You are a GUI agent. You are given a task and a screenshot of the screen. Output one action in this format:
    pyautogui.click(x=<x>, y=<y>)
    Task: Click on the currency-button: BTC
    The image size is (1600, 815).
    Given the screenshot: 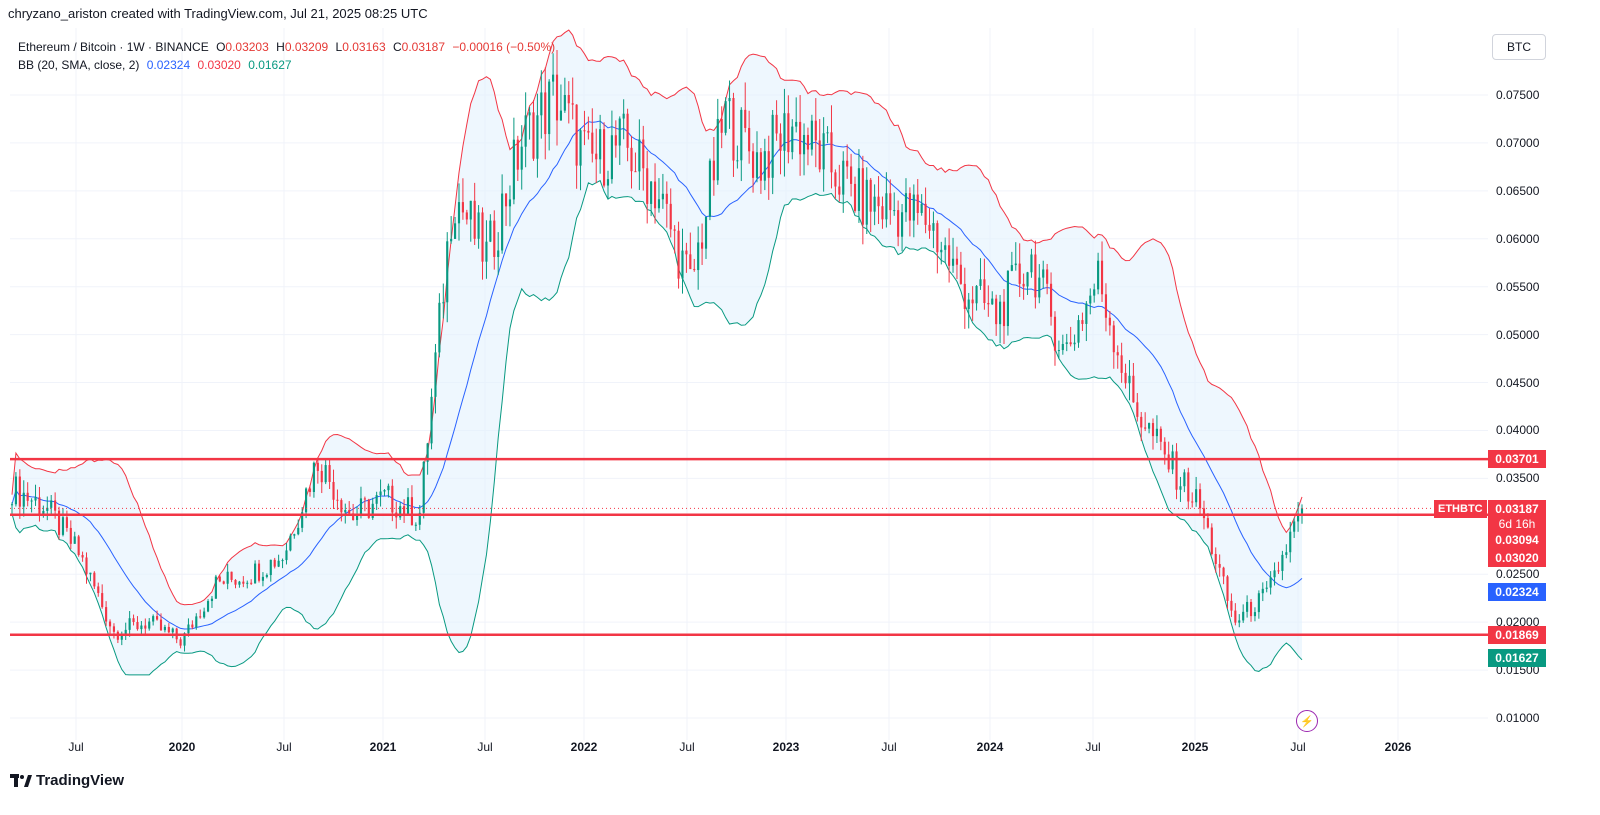 What is the action you would take?
    pyautogui.click(x=1519, y=47)
    